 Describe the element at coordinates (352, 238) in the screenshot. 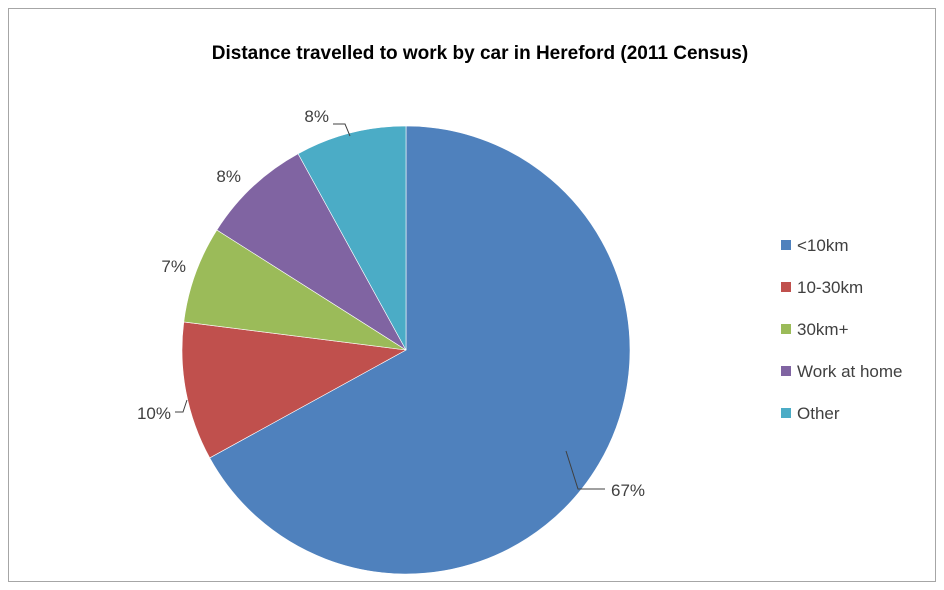

I see `pie-slice-other` at that location.